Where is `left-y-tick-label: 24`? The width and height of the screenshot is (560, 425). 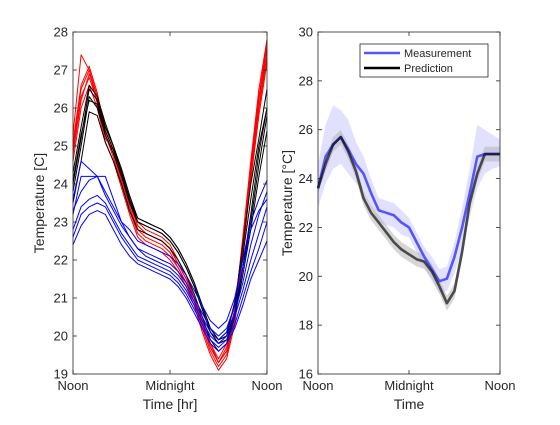
left-y-tick-label: 24 is located at coordinates (61, 184).